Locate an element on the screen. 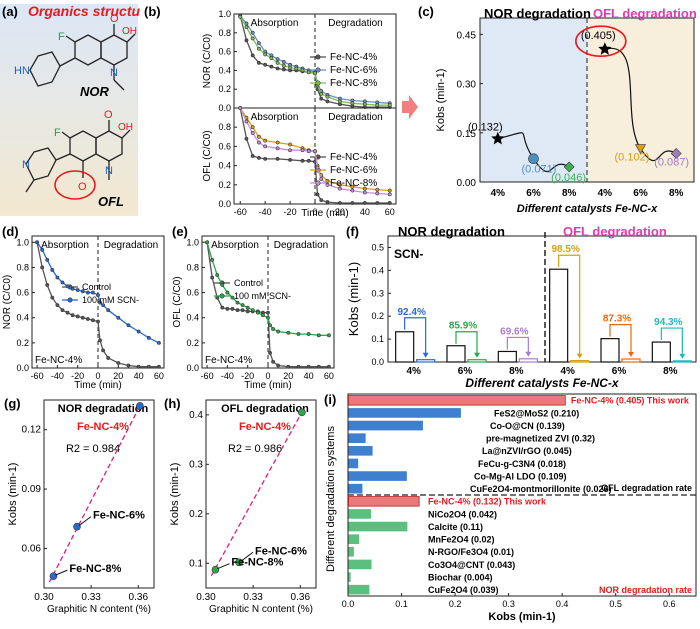 This screenshot has height=629, width=700. panel-f-label: (f) is located at coordinates (352, 231).